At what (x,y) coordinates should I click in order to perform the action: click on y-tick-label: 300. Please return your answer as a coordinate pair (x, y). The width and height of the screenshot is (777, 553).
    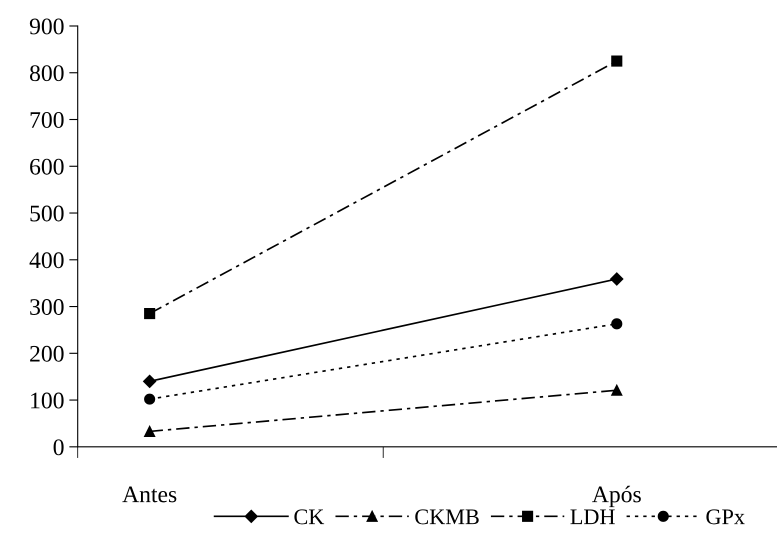
    Looking at the image, I should click on (47, 307).